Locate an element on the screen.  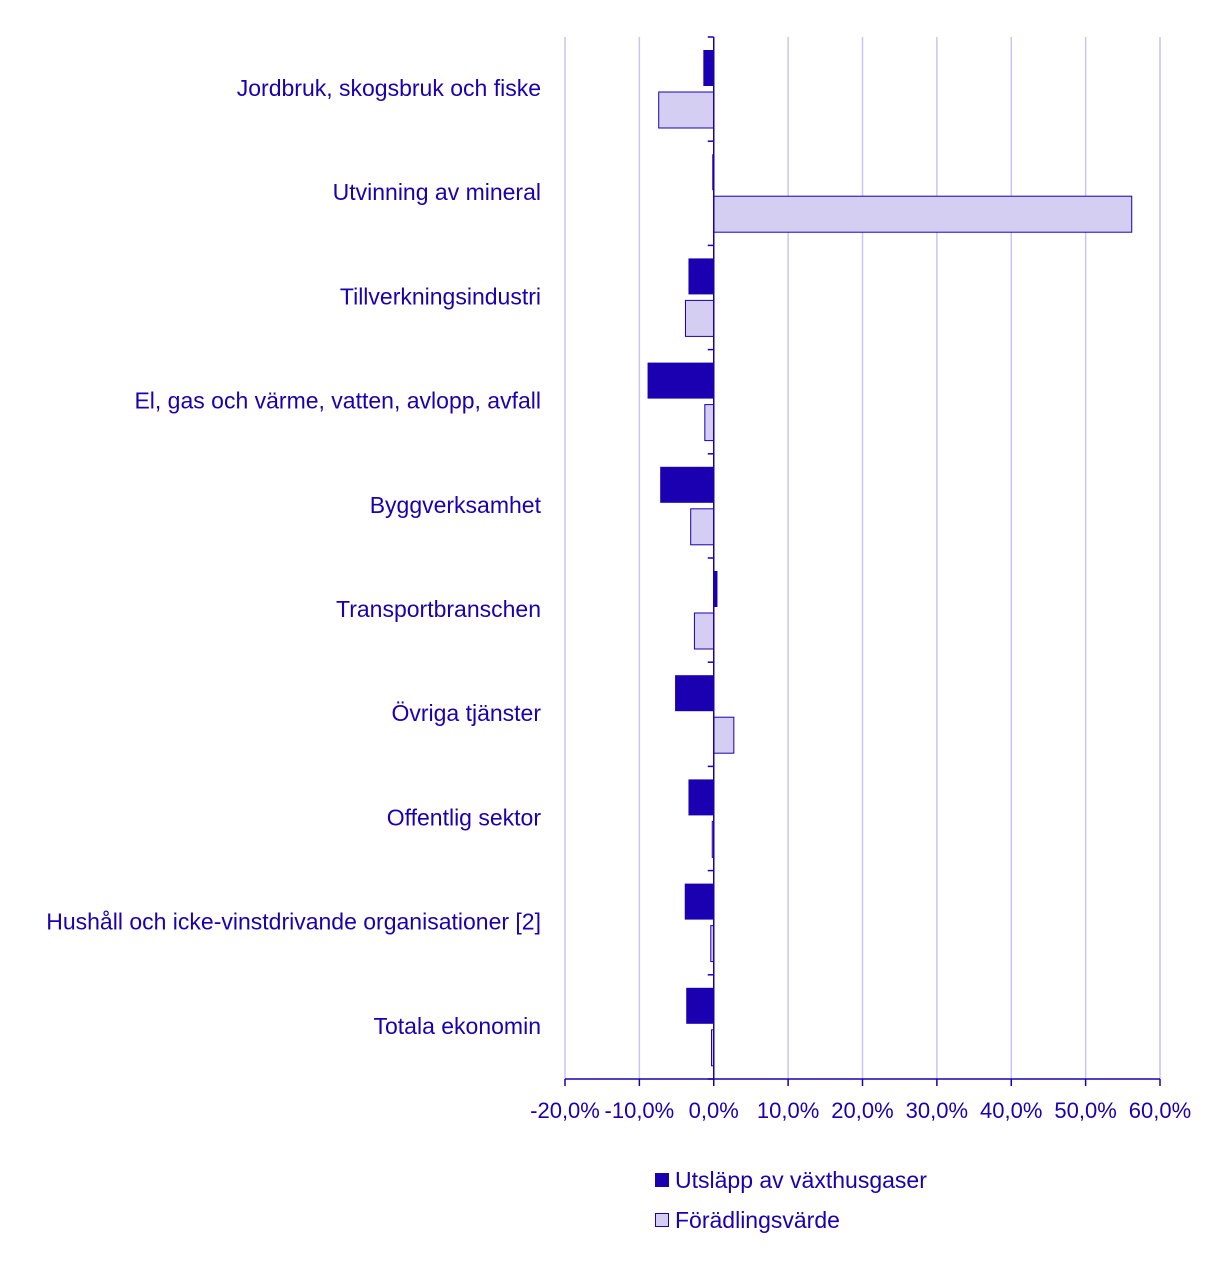
legend-label-value-added: Förädlingsvärde is located at coordinates (757, 1219).